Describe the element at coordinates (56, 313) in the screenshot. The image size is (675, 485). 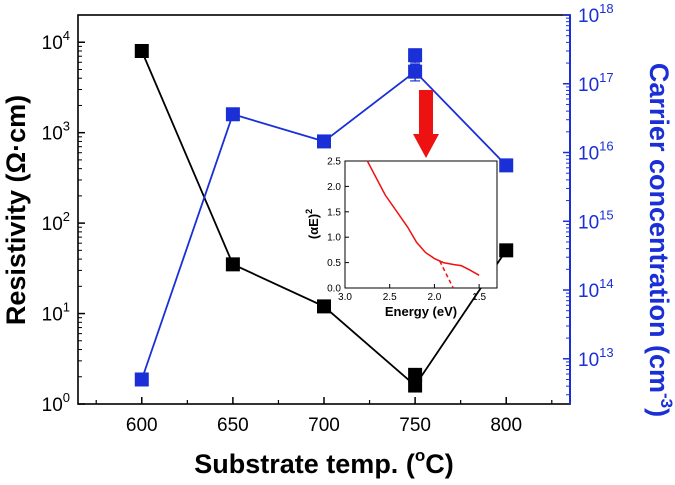
I see `y-left-tick-label: 10¹` at that location.